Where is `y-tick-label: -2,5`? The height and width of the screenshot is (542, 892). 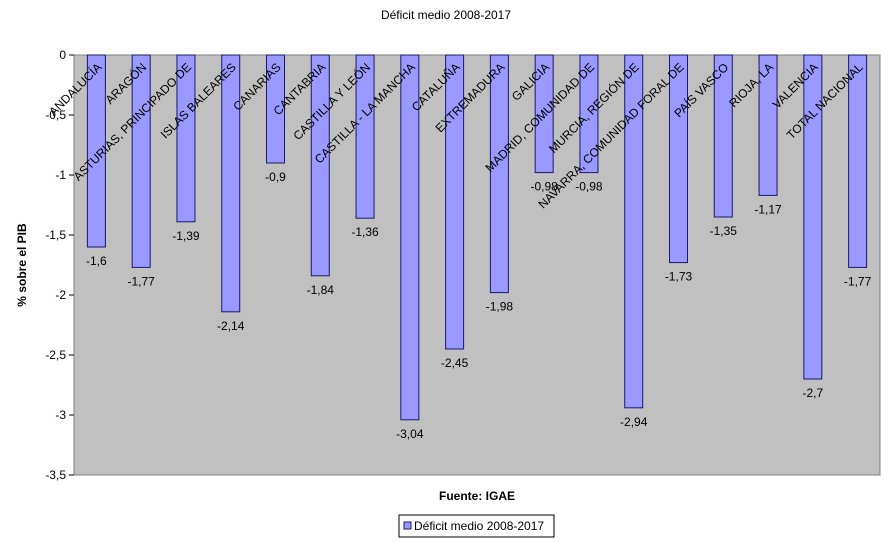
y-tick-label: -2,5 is located at coordinates (55, 355).